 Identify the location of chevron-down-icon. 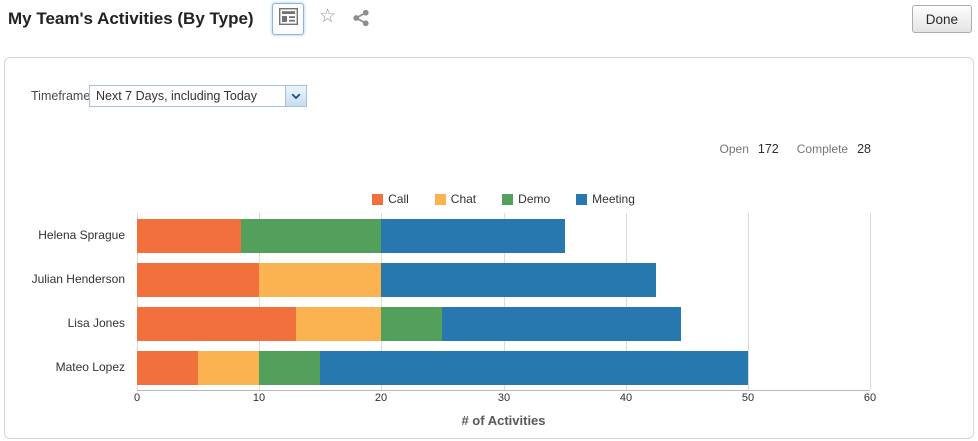
(295, 96).